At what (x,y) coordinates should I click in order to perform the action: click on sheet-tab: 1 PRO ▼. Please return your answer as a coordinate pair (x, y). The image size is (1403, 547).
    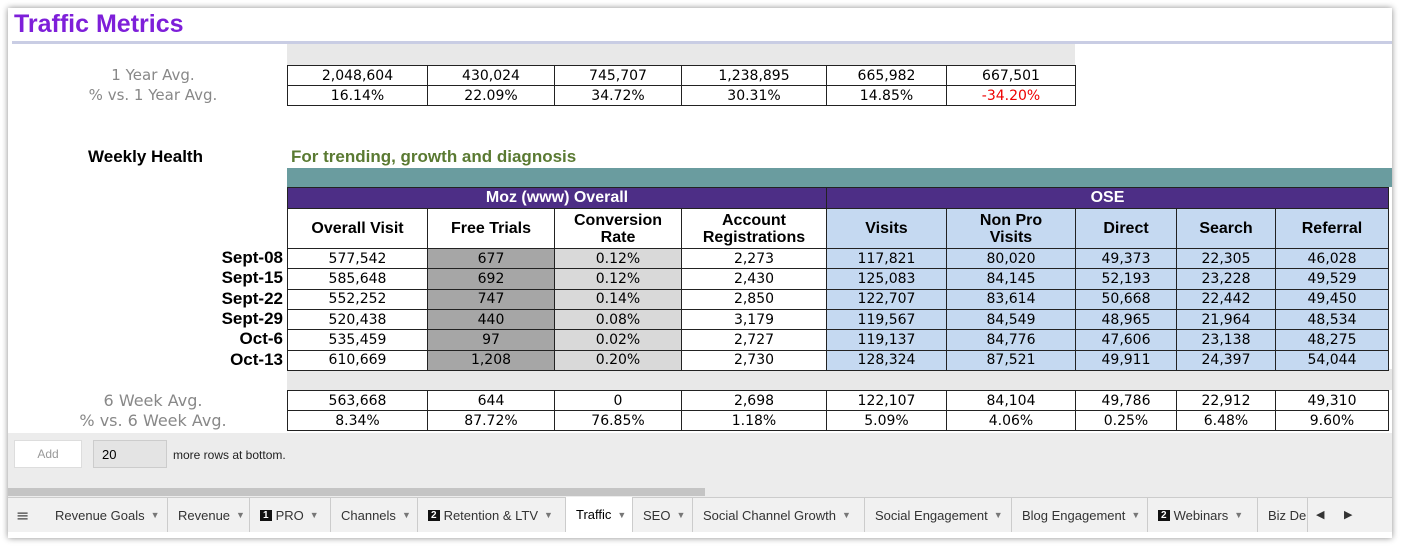
    Looking at the image, I should click on (290, 515).